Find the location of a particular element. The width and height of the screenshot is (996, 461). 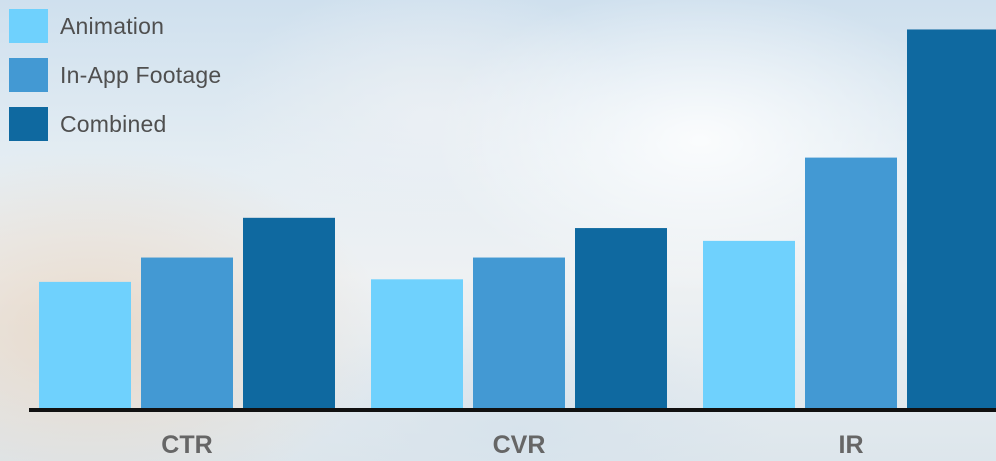

legend: Animation In-App Footage Combined is located at coordinates (115, 75).